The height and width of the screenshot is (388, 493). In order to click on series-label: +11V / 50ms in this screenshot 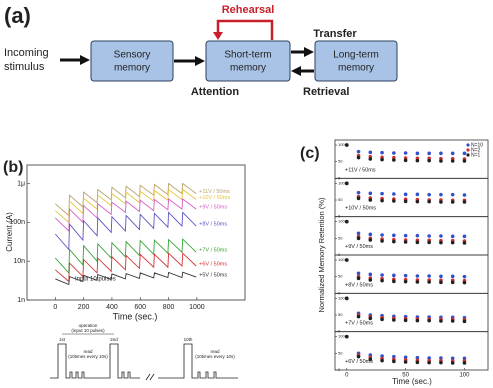, I will do `click(214, 192)`.